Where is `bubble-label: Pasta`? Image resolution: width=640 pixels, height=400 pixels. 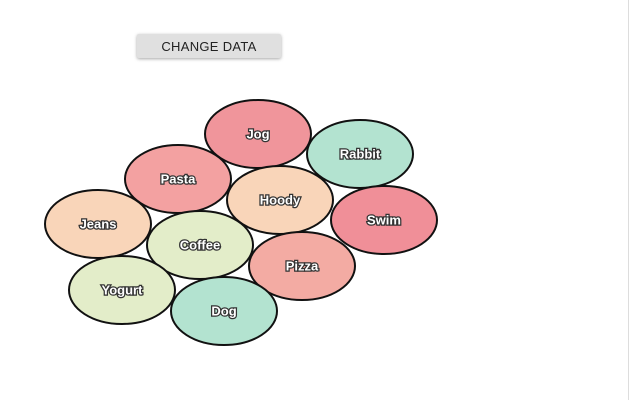 bubble-label: Pasta is located at coordinates (178, 178).